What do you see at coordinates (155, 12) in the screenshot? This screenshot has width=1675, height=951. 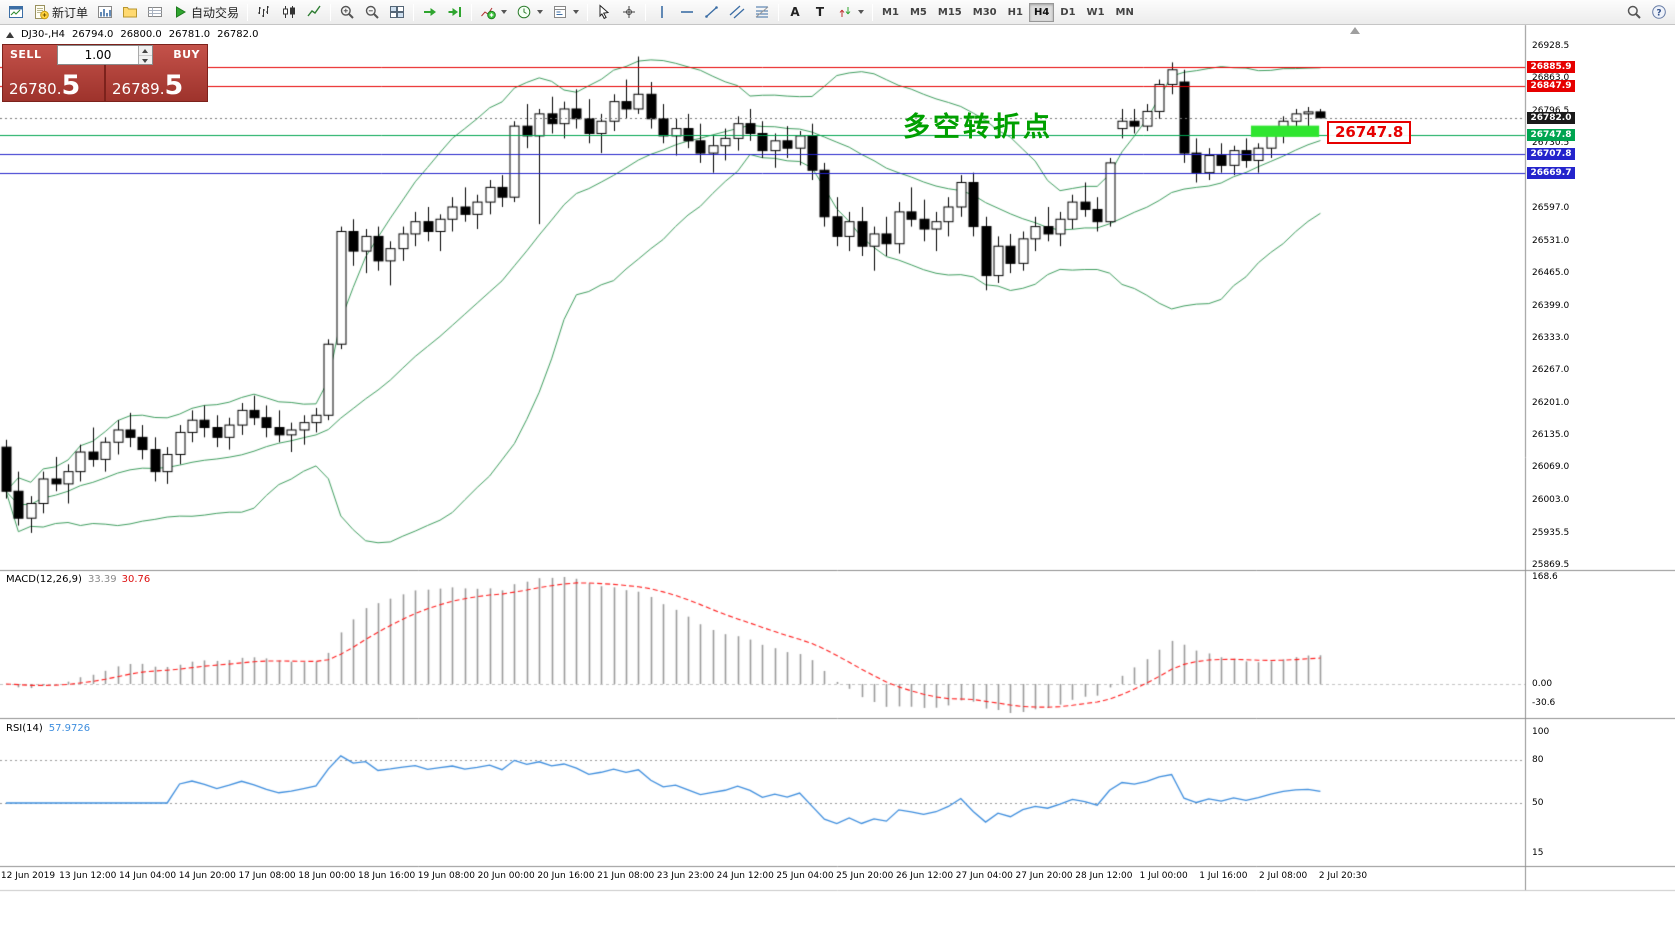 I see `terminal-button` at bounding box center [155, 12].